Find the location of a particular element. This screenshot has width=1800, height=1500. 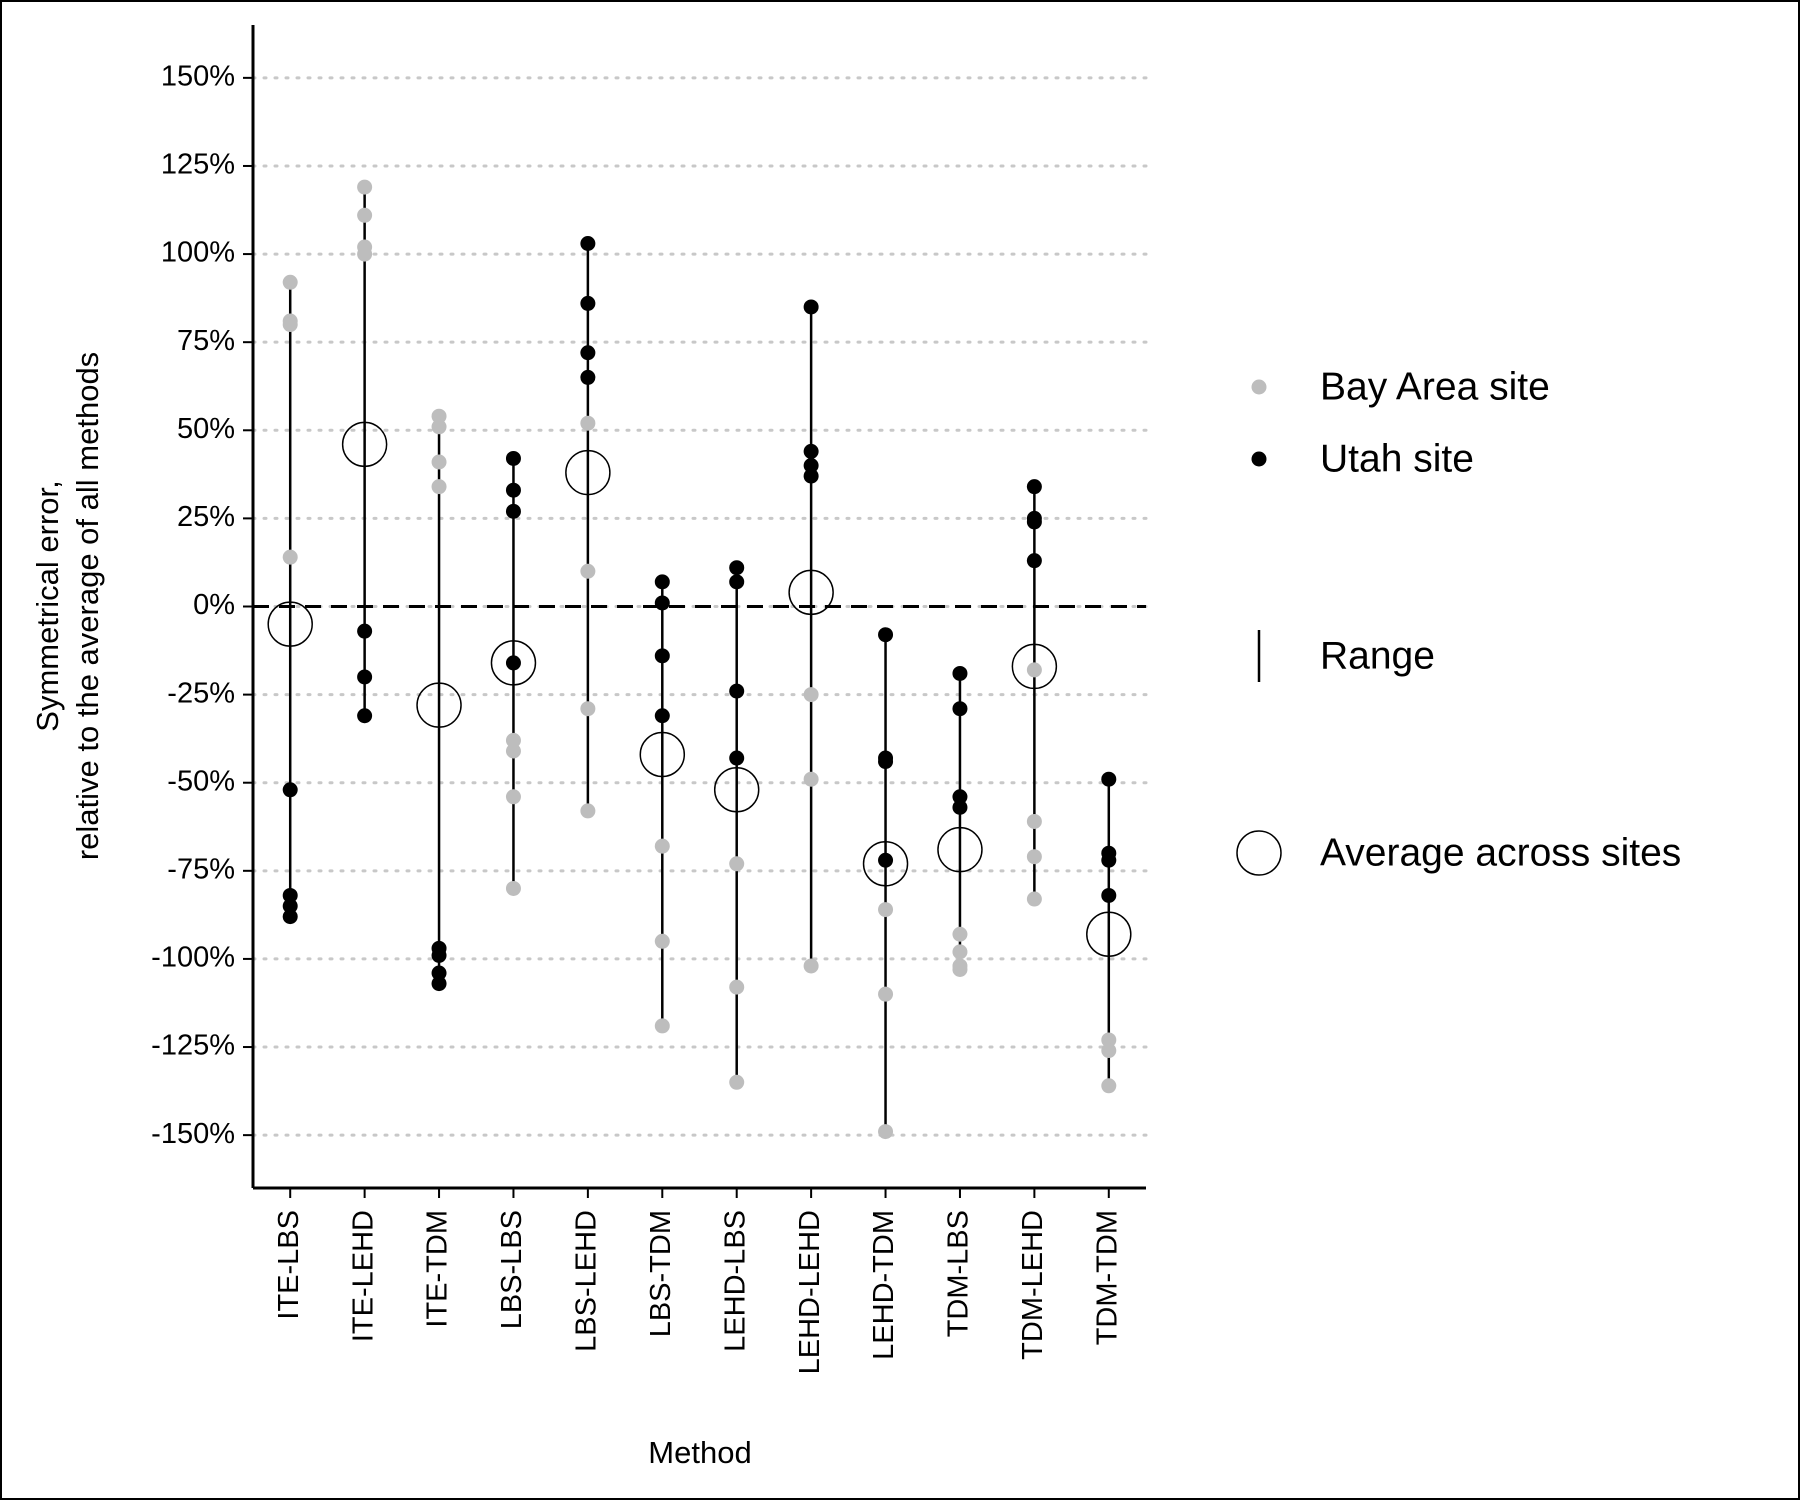

y-tick-label: -50% is located at coordinates (201, 781).